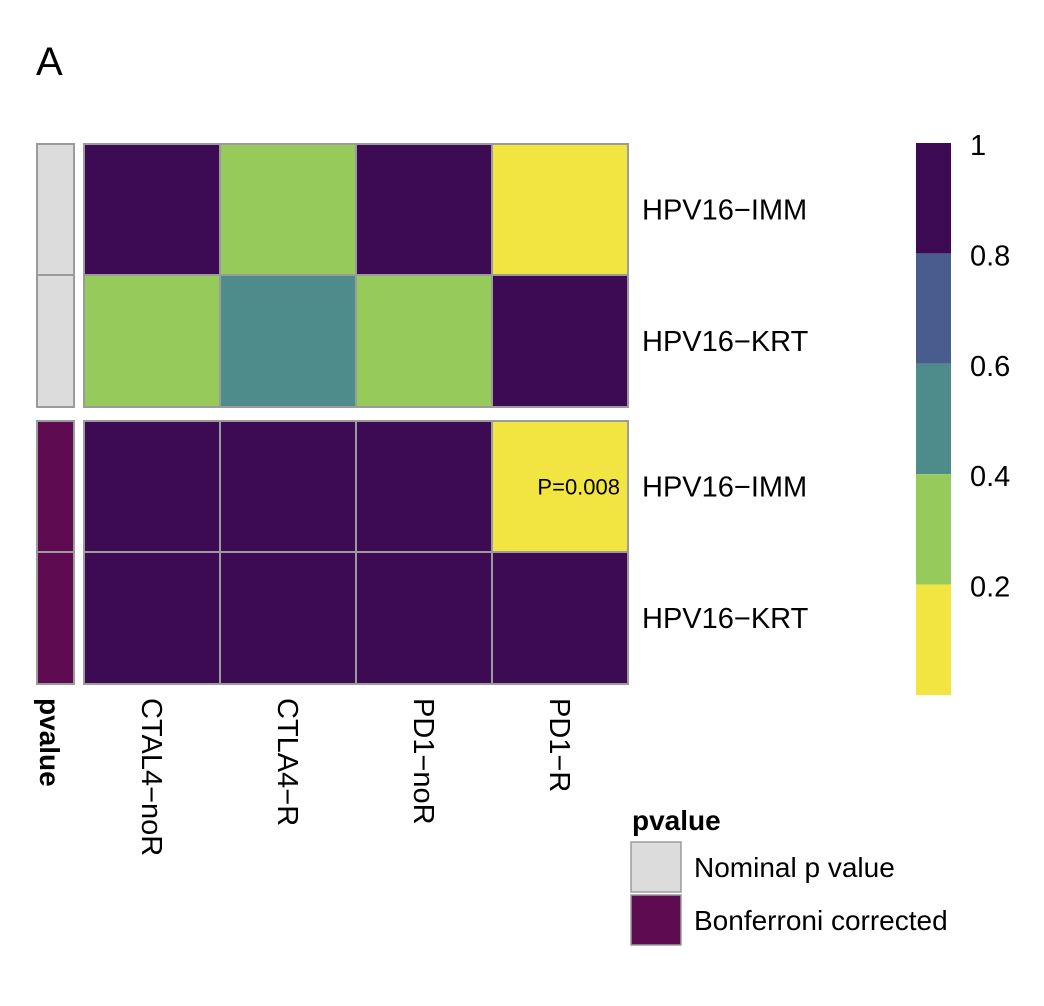 The height and width of the screenshot is (1006, 1044). Describe the element at coordinates (978, 146) in the screenshot. I see `color-scale-tick-label: 1` at that location.